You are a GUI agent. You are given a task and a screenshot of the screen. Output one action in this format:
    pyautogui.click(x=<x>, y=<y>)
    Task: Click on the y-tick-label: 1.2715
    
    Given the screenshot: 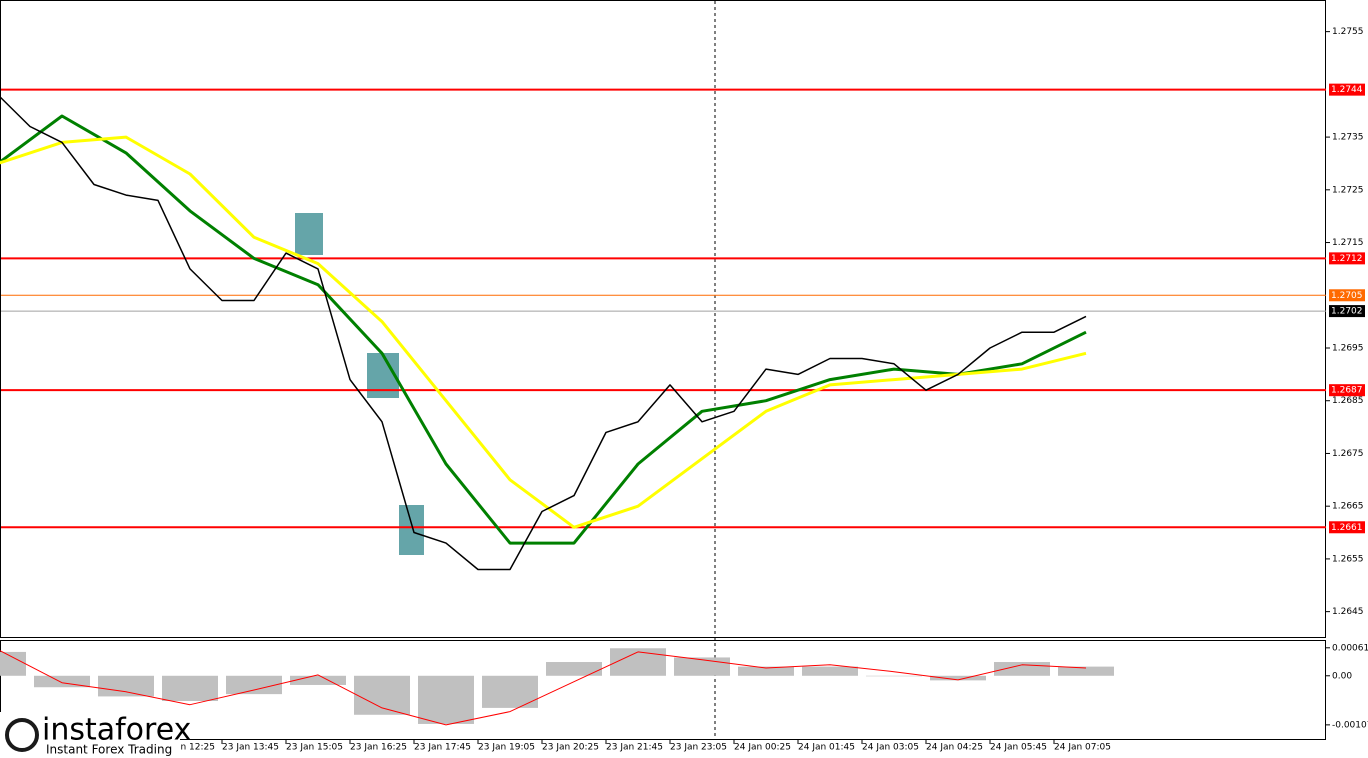 What is the action you would take?
    pyautogui.click(x=1348, y=243)
    